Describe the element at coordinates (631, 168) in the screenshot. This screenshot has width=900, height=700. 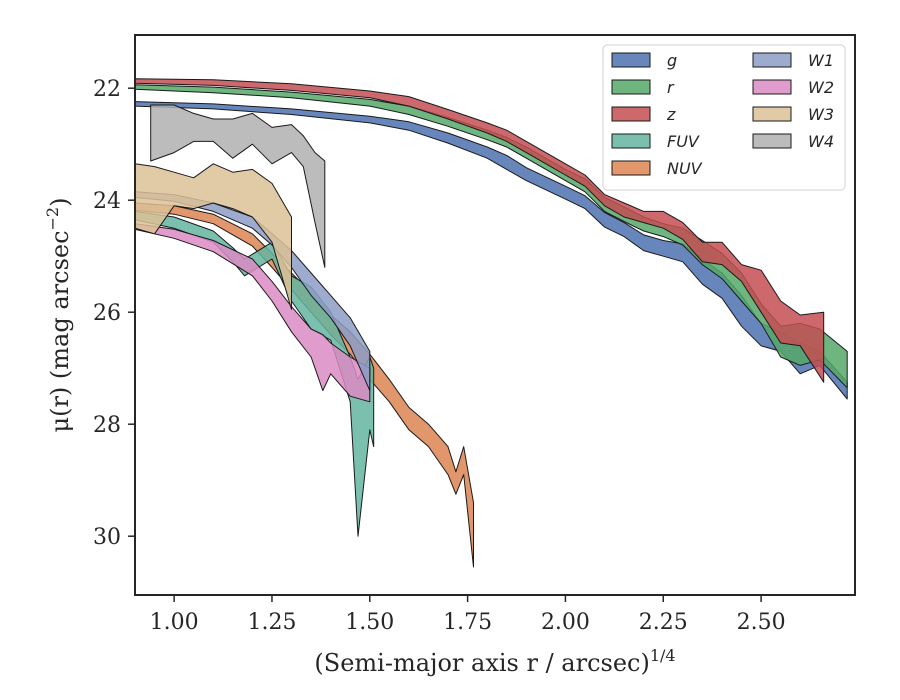
I see `legend-swatch-NUV` at that location.